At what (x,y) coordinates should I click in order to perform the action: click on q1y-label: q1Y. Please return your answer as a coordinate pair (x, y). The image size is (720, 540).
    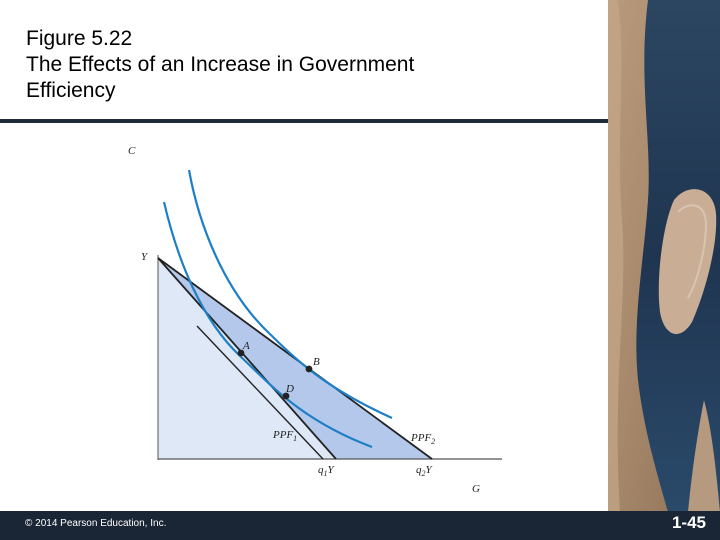
    Looking at the image, I should click on (327, 471).